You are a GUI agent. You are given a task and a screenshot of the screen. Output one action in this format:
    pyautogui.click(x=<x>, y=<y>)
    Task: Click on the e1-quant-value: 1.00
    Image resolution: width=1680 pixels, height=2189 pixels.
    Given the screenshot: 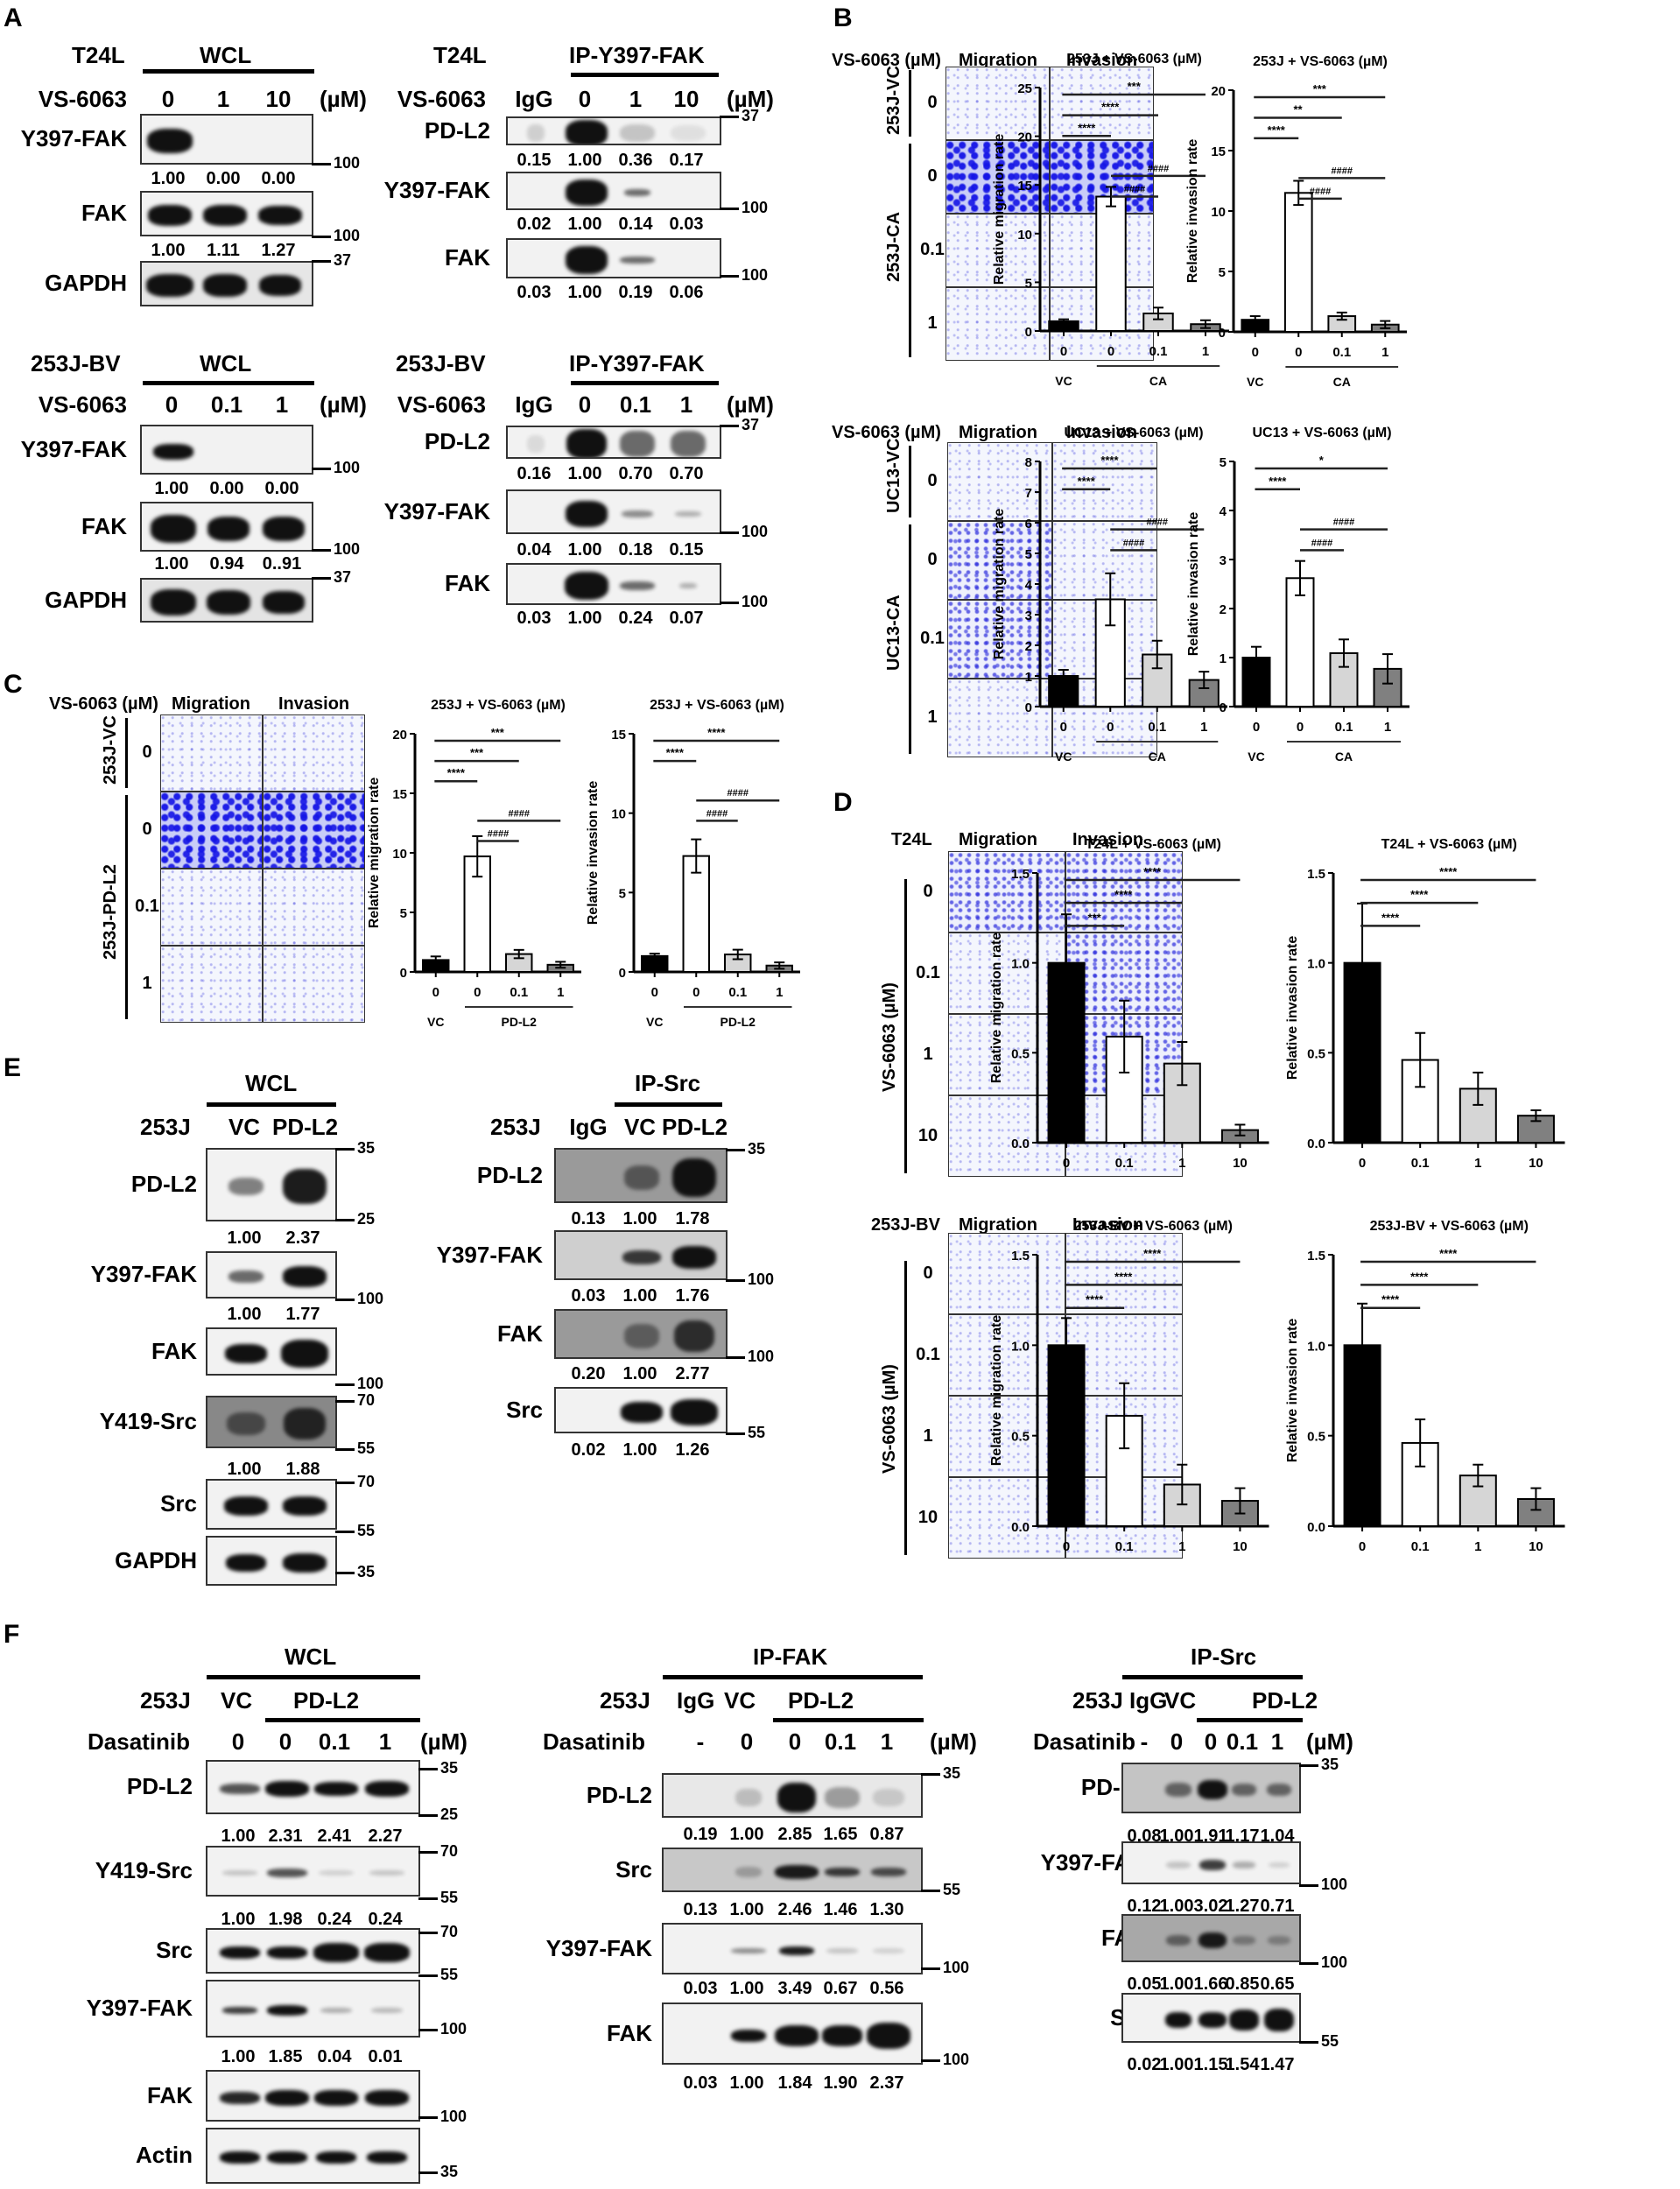 What is the action you would take?
    pyautogui.click(x=244, y=1470)
    